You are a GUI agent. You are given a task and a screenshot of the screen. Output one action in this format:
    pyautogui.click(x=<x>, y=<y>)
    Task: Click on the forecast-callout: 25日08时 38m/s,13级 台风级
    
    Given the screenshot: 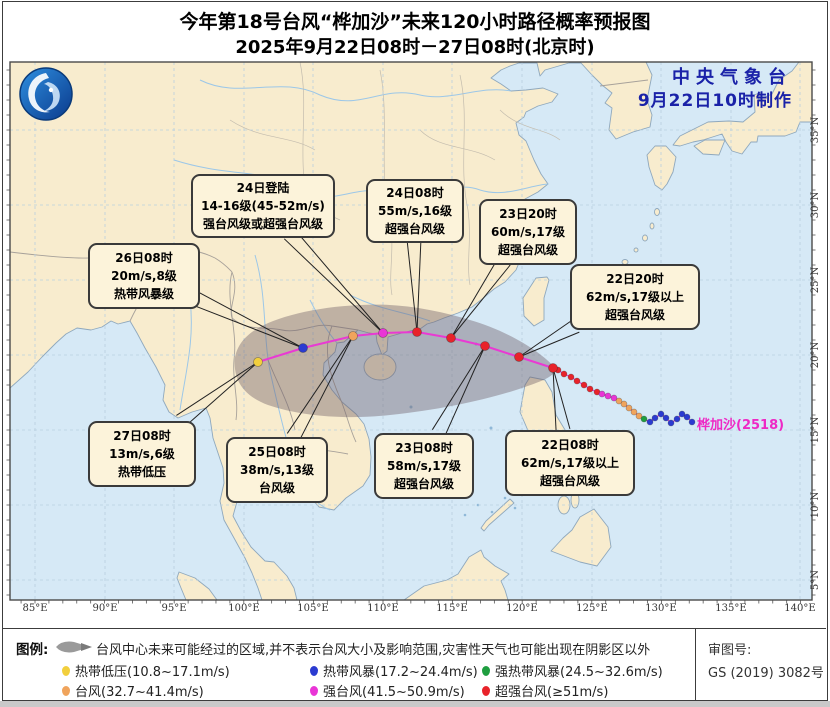 What is the action you would take?
    pyautogui.click(x=277, y=470)
    